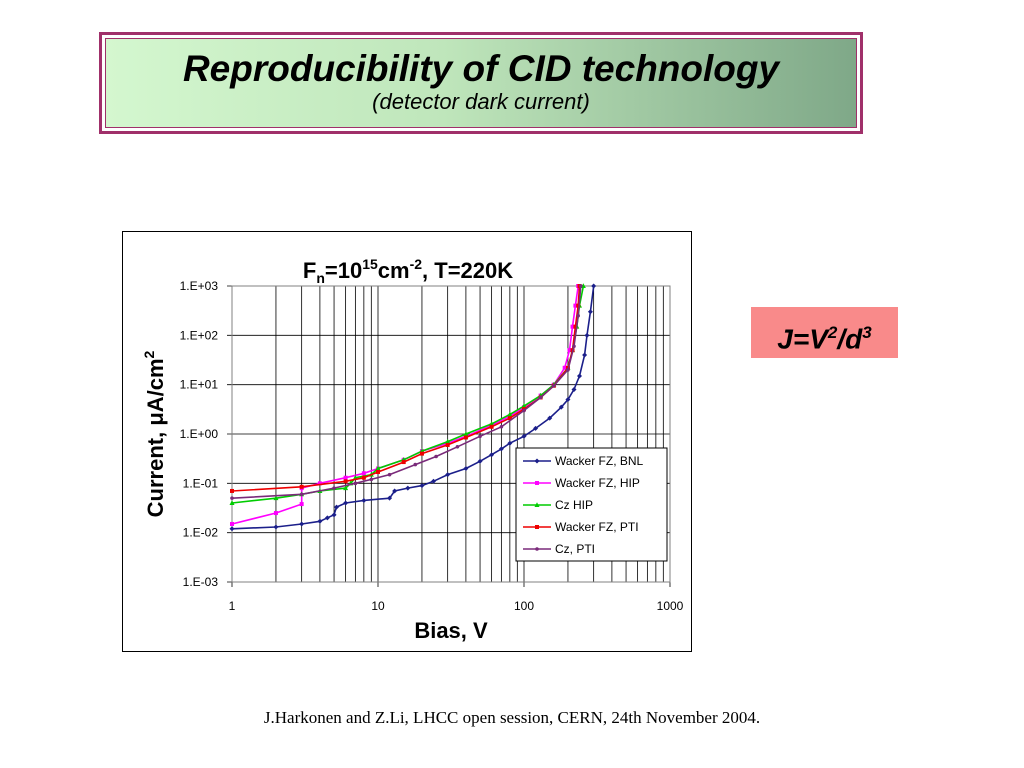  I want to click on chart-title-sup1: 15, so click(370, 264).